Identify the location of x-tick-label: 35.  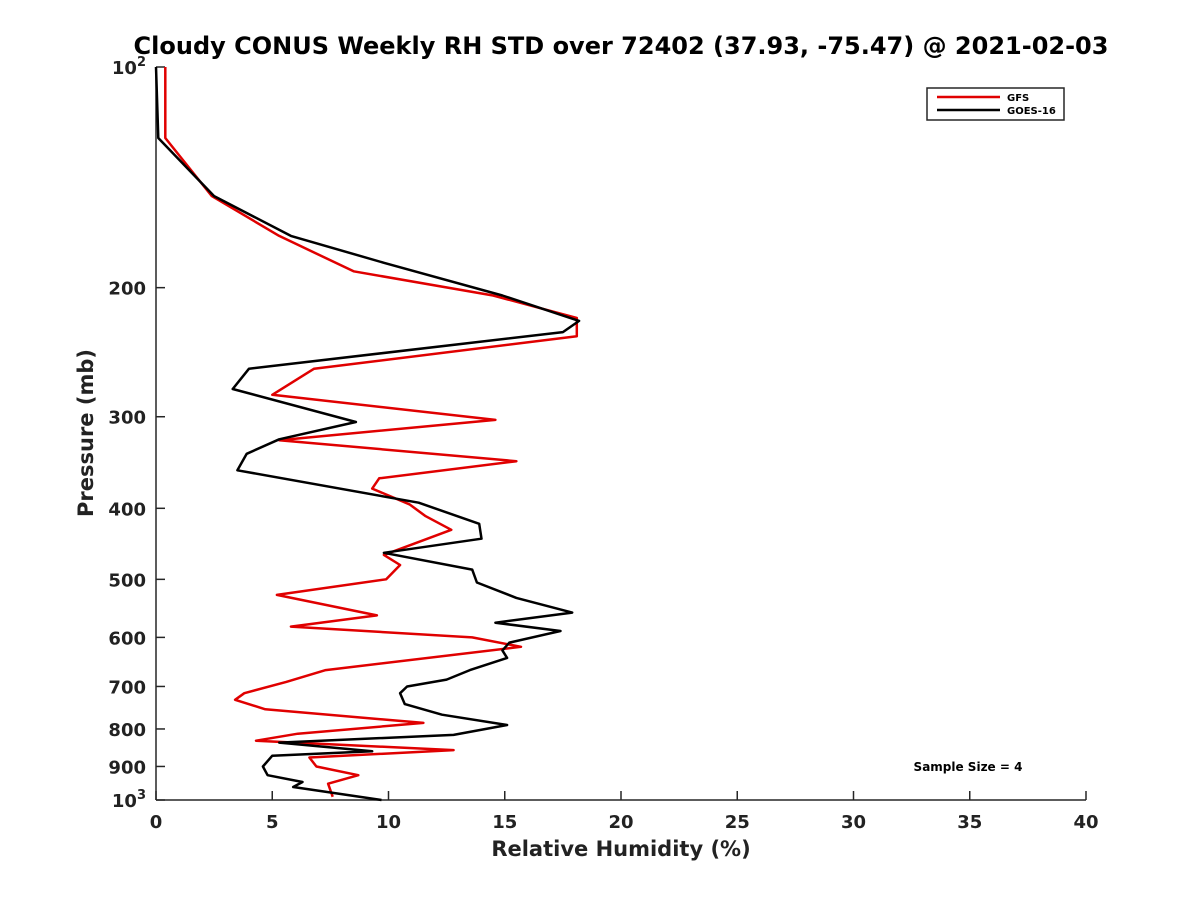
(969, 822).